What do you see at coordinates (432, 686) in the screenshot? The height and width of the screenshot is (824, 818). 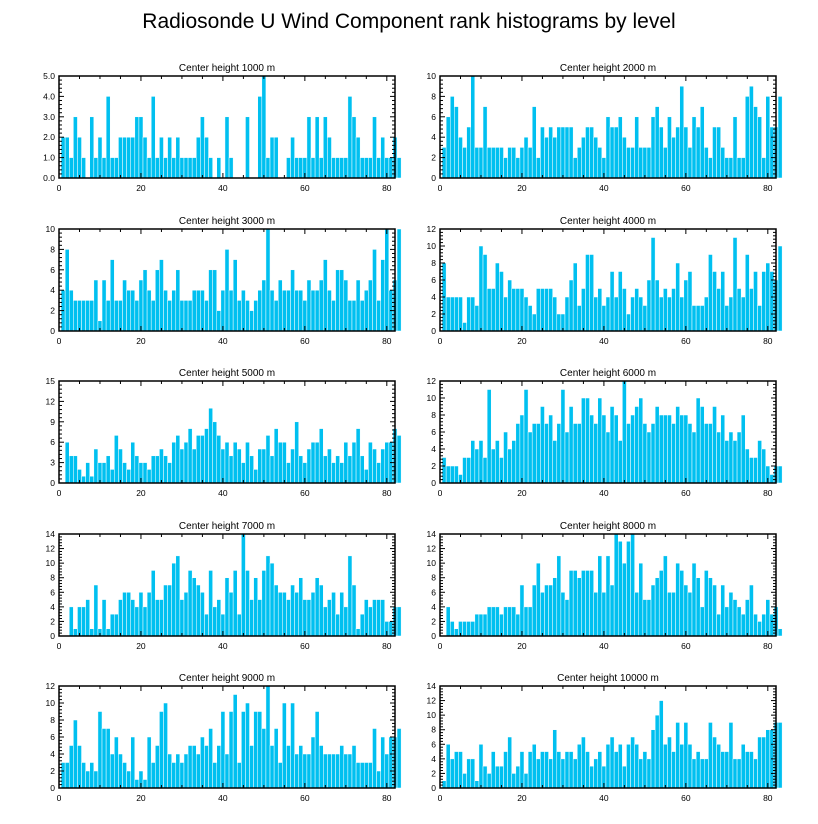 I see `y-tick-label: 14` at bounding box center [432, 686].